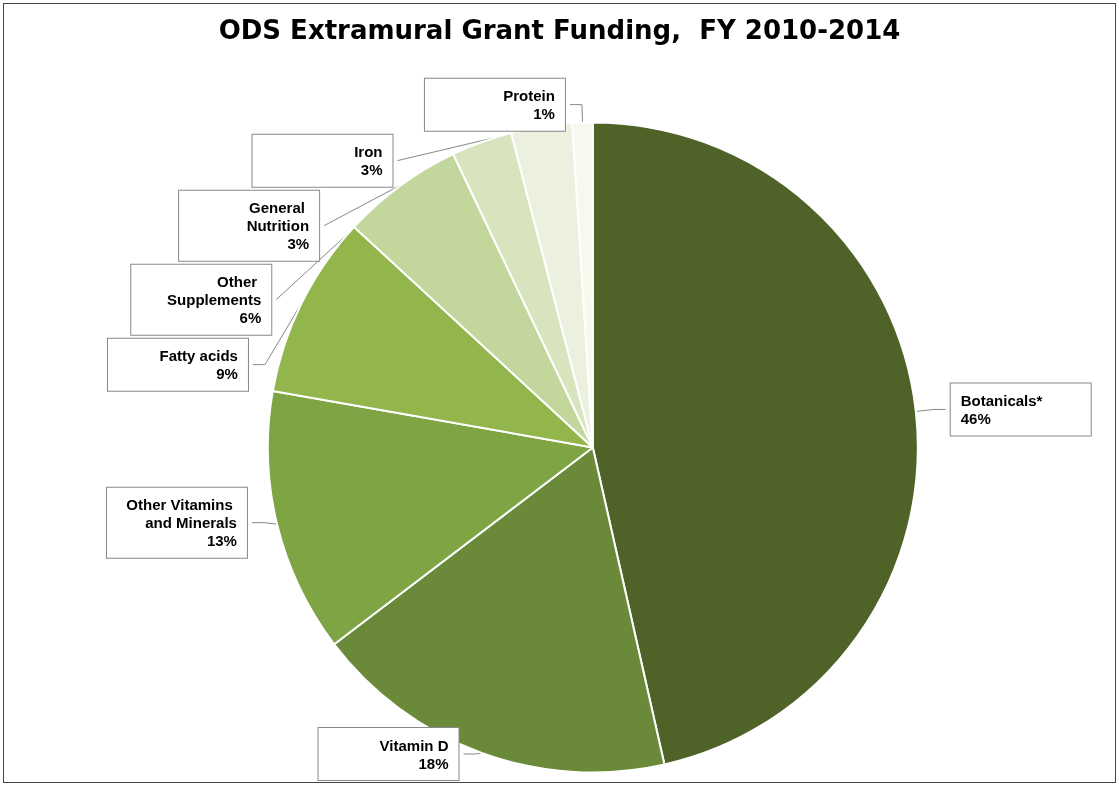 The width and height of the screenshot is (1119, 786). Describe the element at coordinates (529, 96) in the screenshot. I see `slice-label: Protein` at that location.